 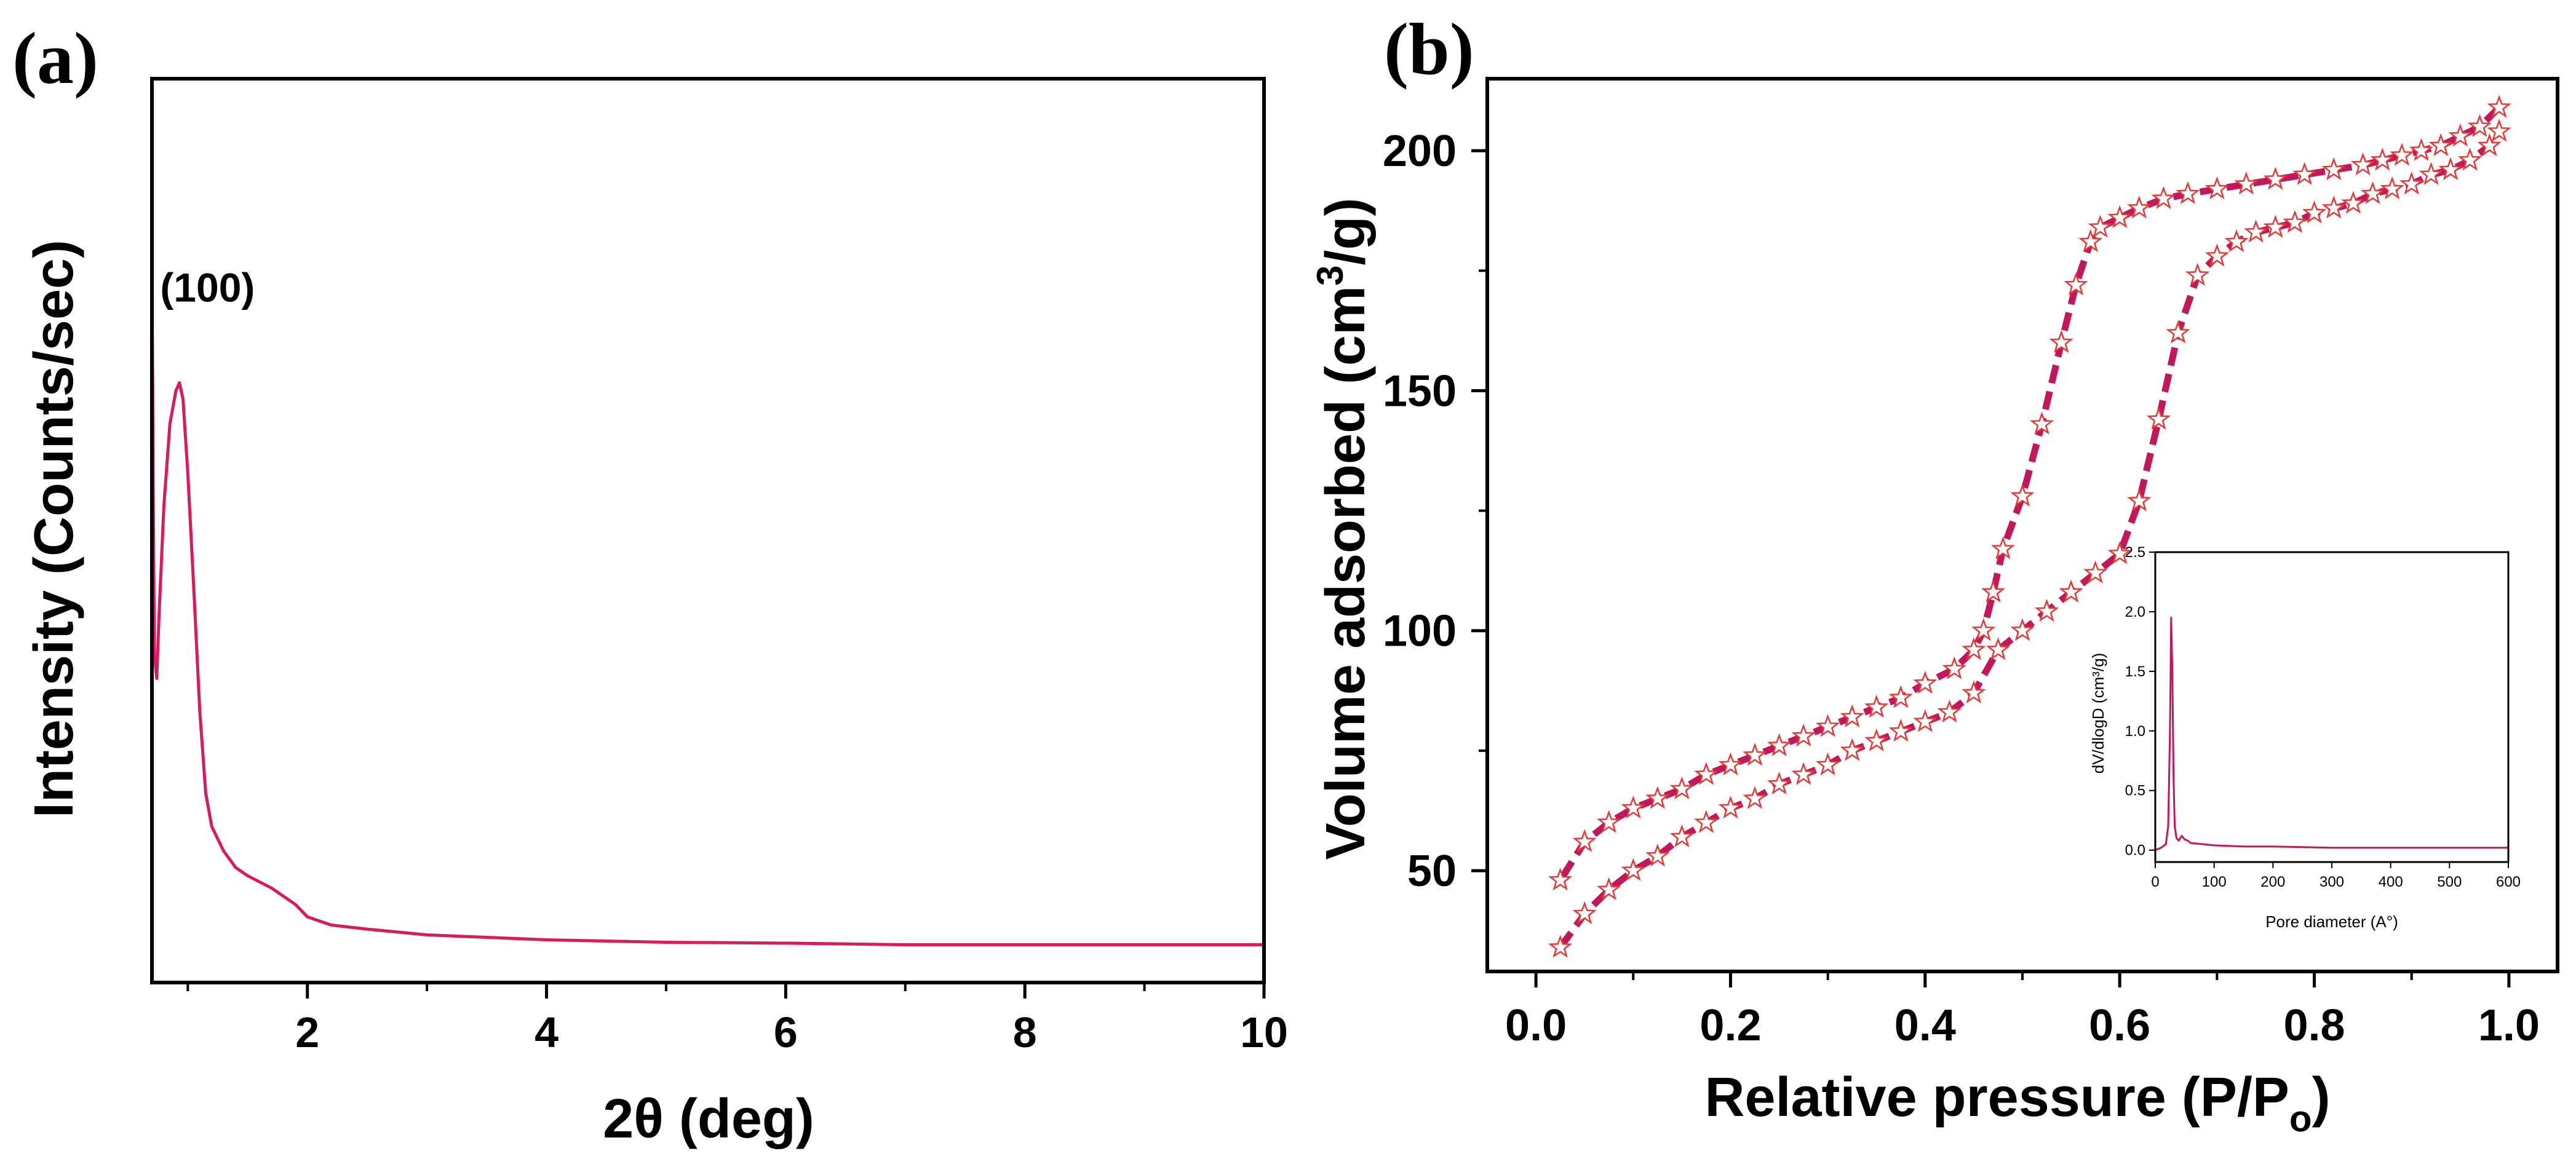 What do you see at coordinates (2314, 1025) in the screenshot?
I see `panel-b-x-tick-label: 0.8` at bounding box center [2314, 1025].